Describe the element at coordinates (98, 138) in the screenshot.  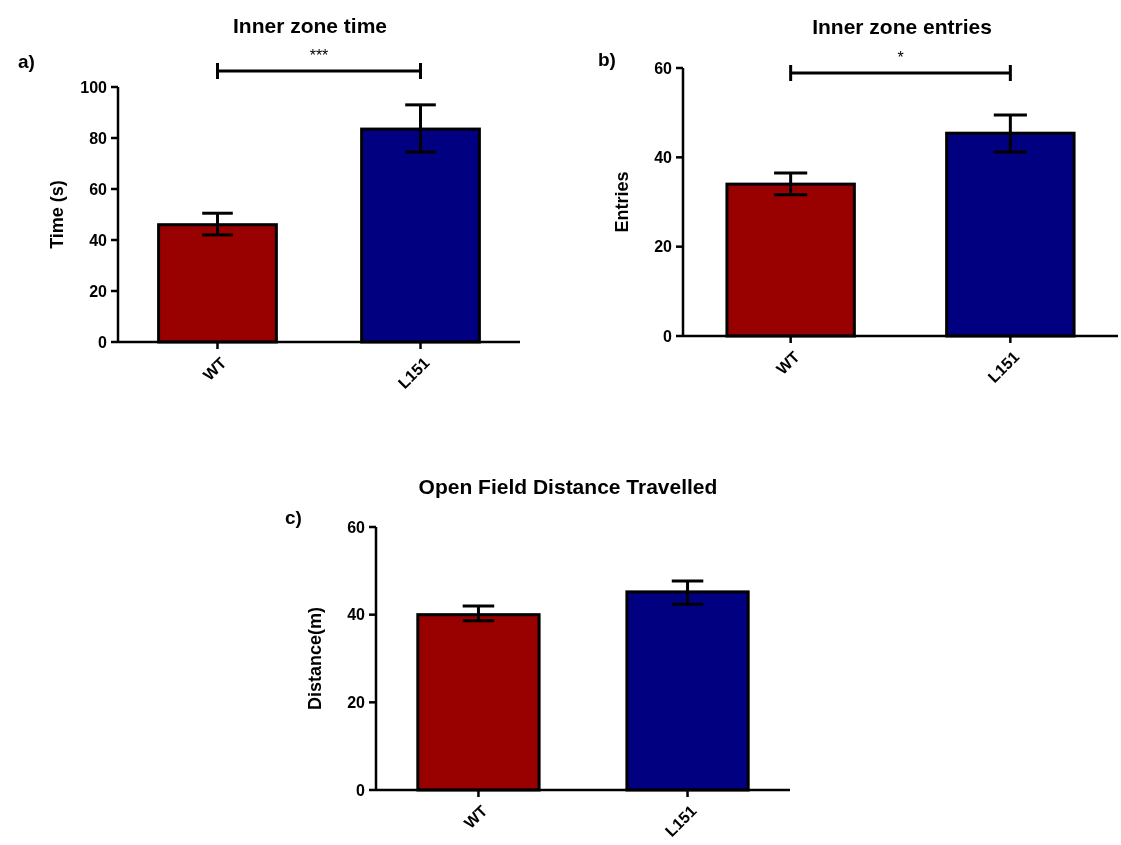
I see `y-tick-label: 80` at that location.